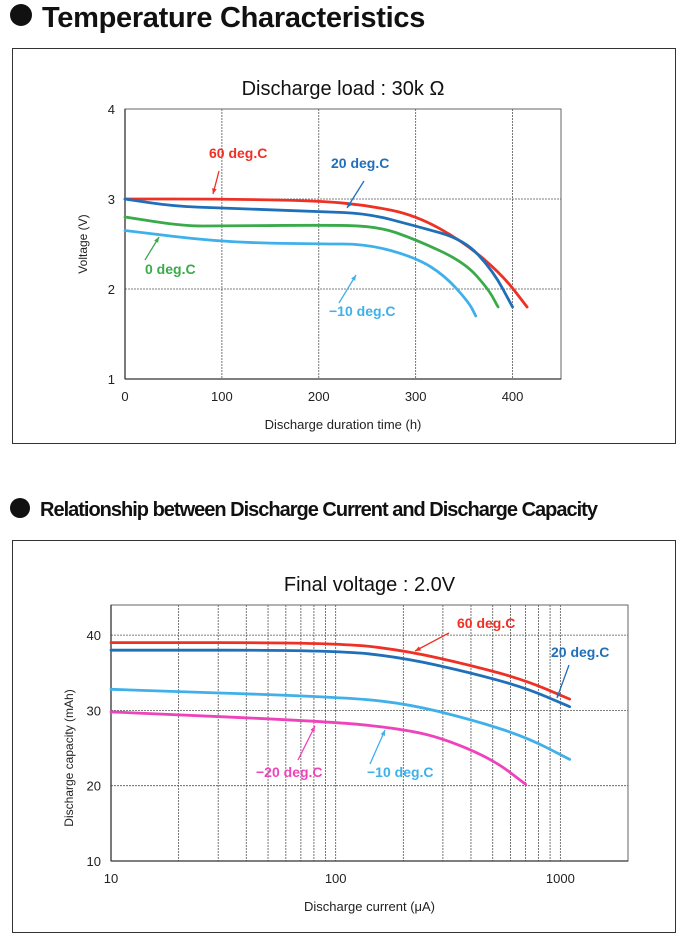 The width and height of the screenshot is (686, 938). Describe the element at coordinates (94, 710) in the screenshot. I see `y-tick-label: 30` at that location.